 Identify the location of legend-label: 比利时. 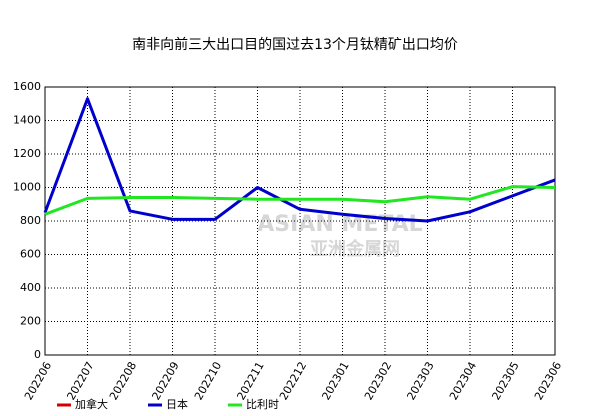
(262, 404).